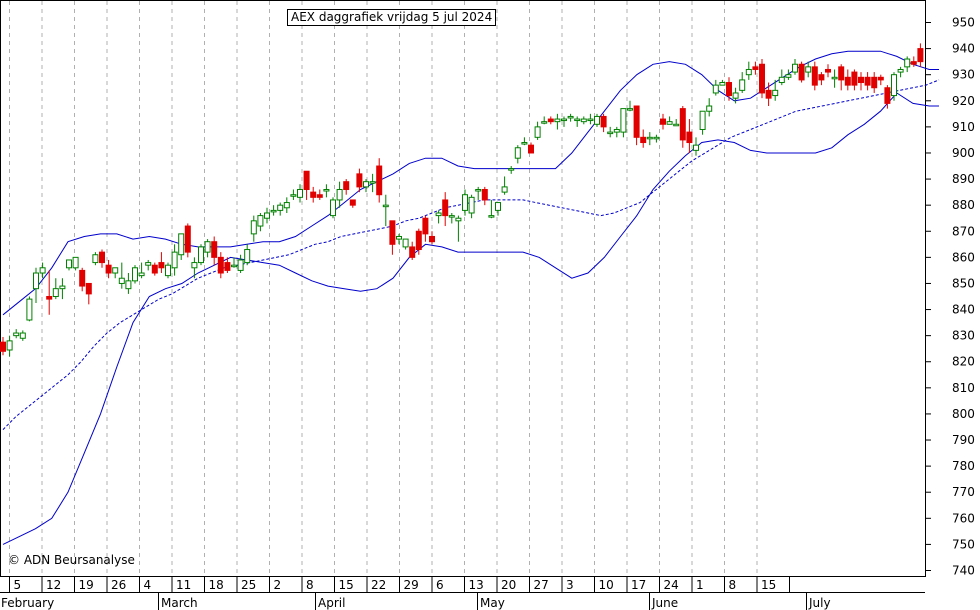  I want to click on x-tick-label: 22, so click(378, 585).